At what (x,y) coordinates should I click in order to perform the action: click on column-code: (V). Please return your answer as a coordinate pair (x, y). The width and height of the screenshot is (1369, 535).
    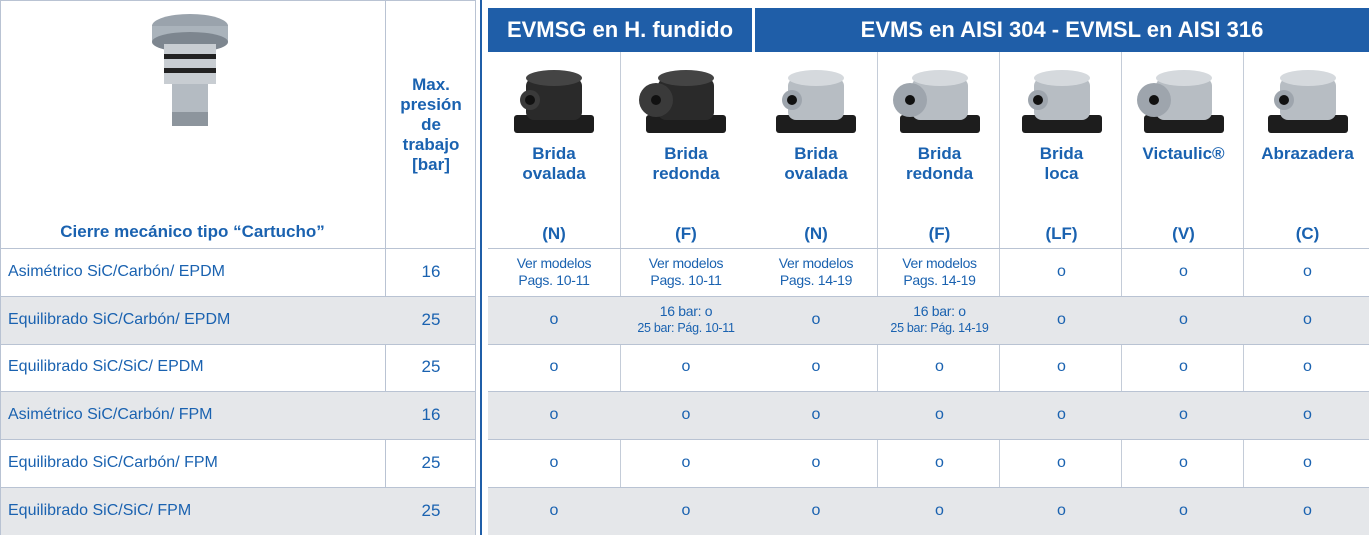
    Looking at the image, I should click on (1183, 233).